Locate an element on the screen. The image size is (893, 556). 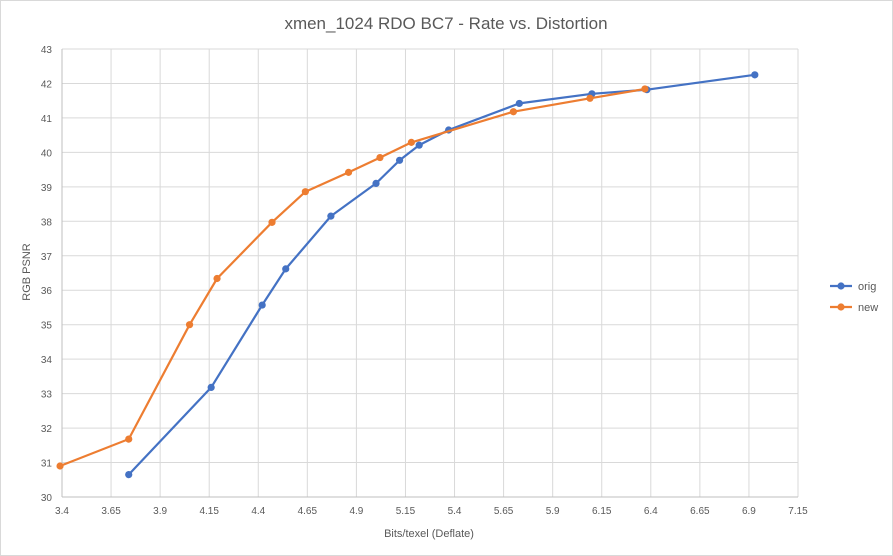
x-tick-label: 6.15 is located at coordinates (602, 511).